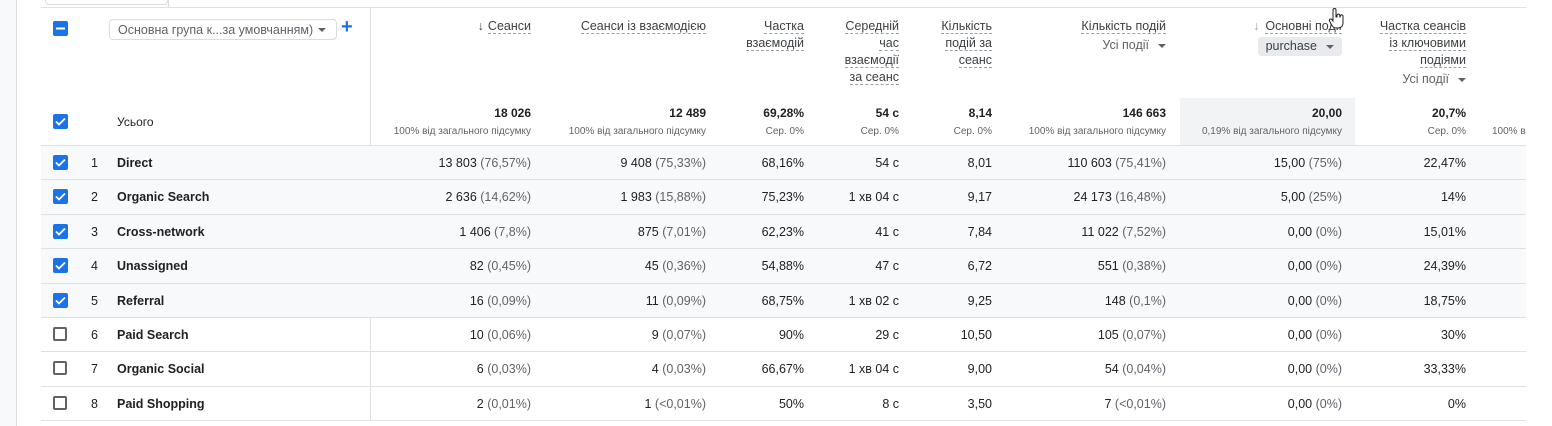 This screenshot has width=1552, height=426. Describe the element at coordinates (135, 163) in the screenshot. I see `channel-name: Direct` at that location.